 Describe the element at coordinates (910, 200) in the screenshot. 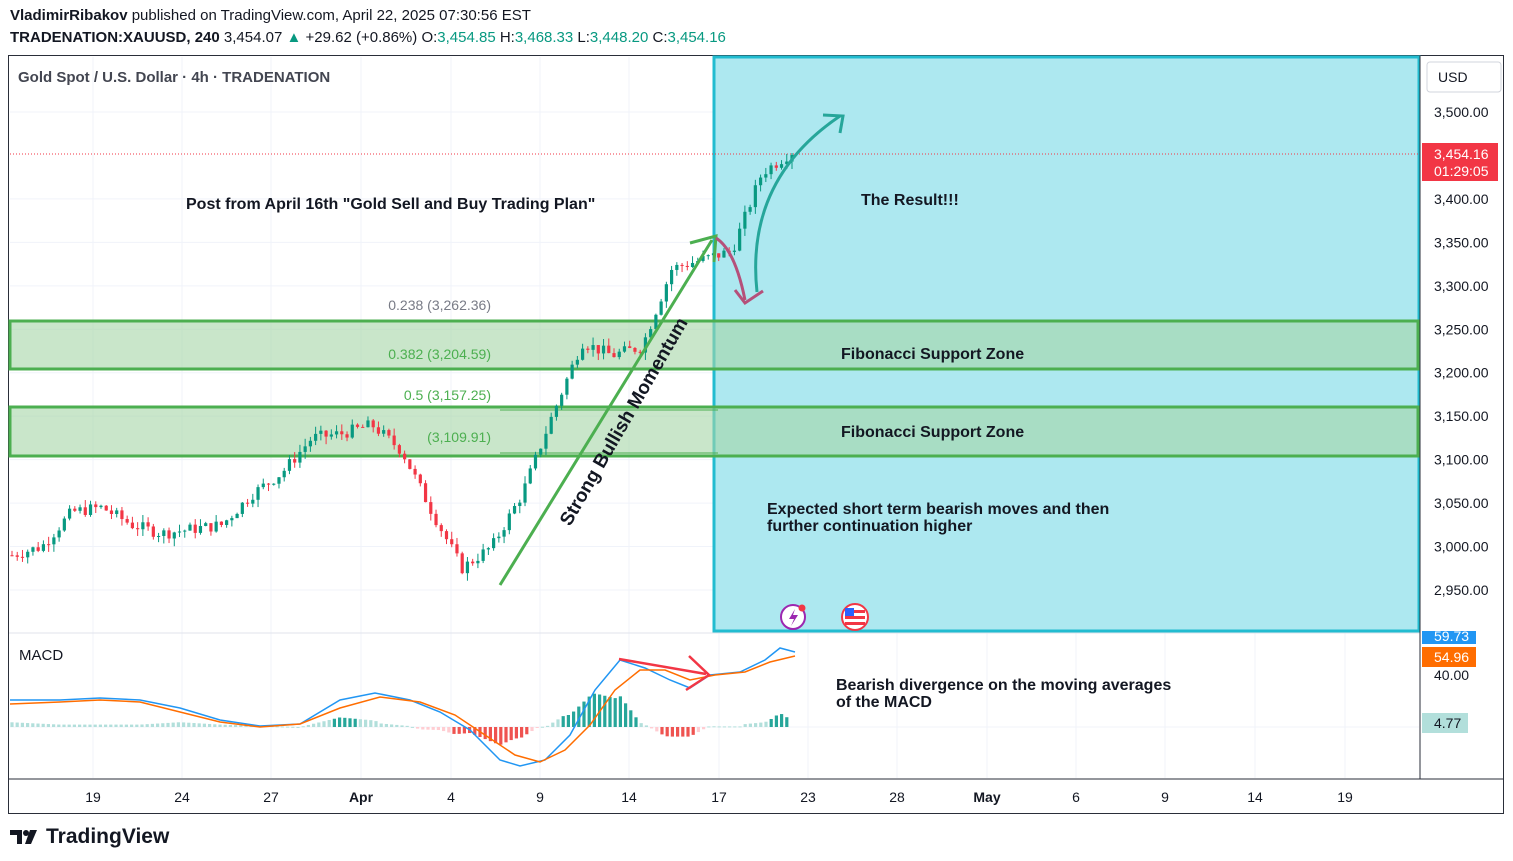

I see `result-annotation: The Result!!!` at that location.